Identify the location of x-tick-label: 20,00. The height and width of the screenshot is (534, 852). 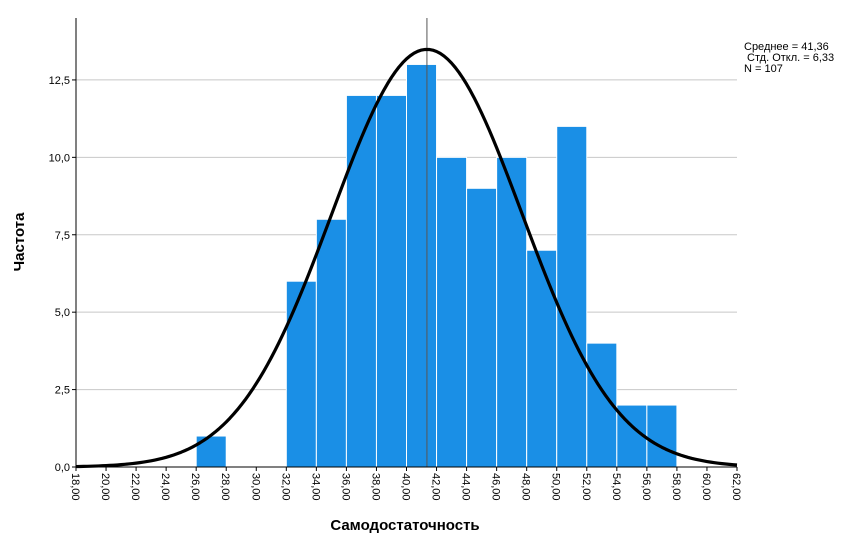
(105, 487).